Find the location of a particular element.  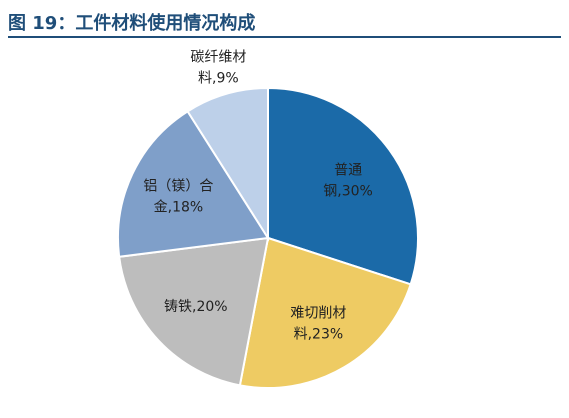

pie-label-line: 铸铁,20% is located at coordinates (196, 307).